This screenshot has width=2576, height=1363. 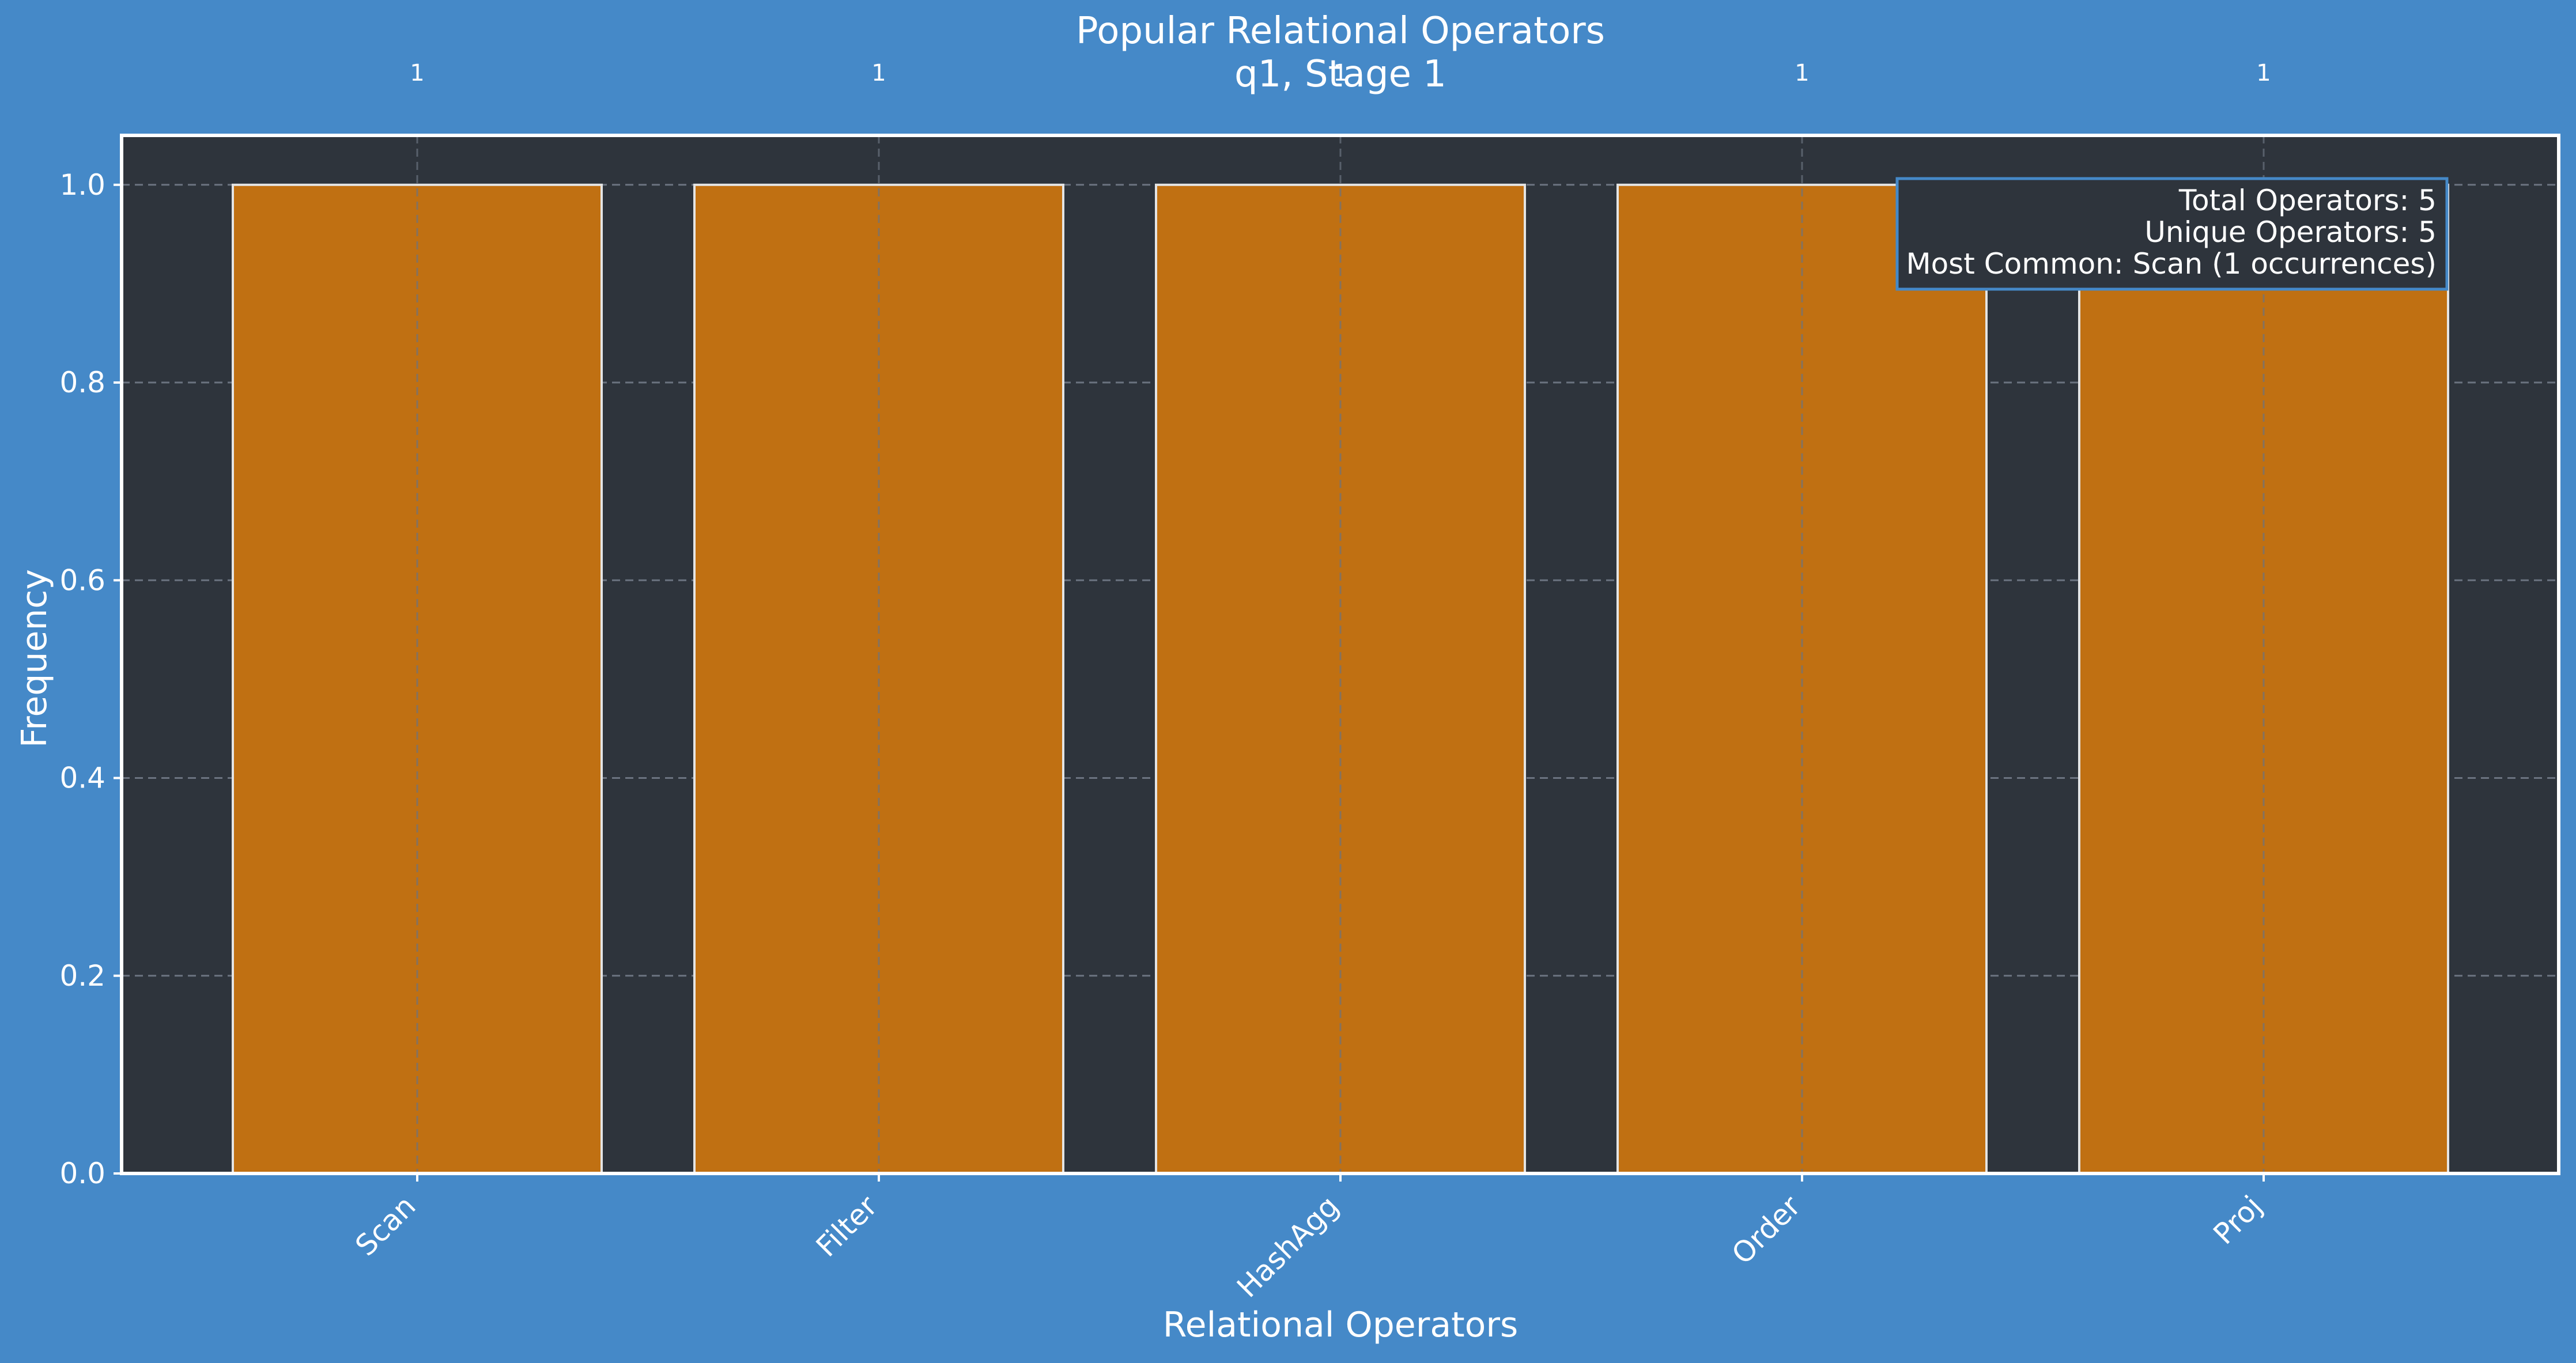 What do you see at coordinates (2307, 200) in the screenshot?
I see `annotation-total-operators: Total Operators: 5` at bounding box center [2307, 200].